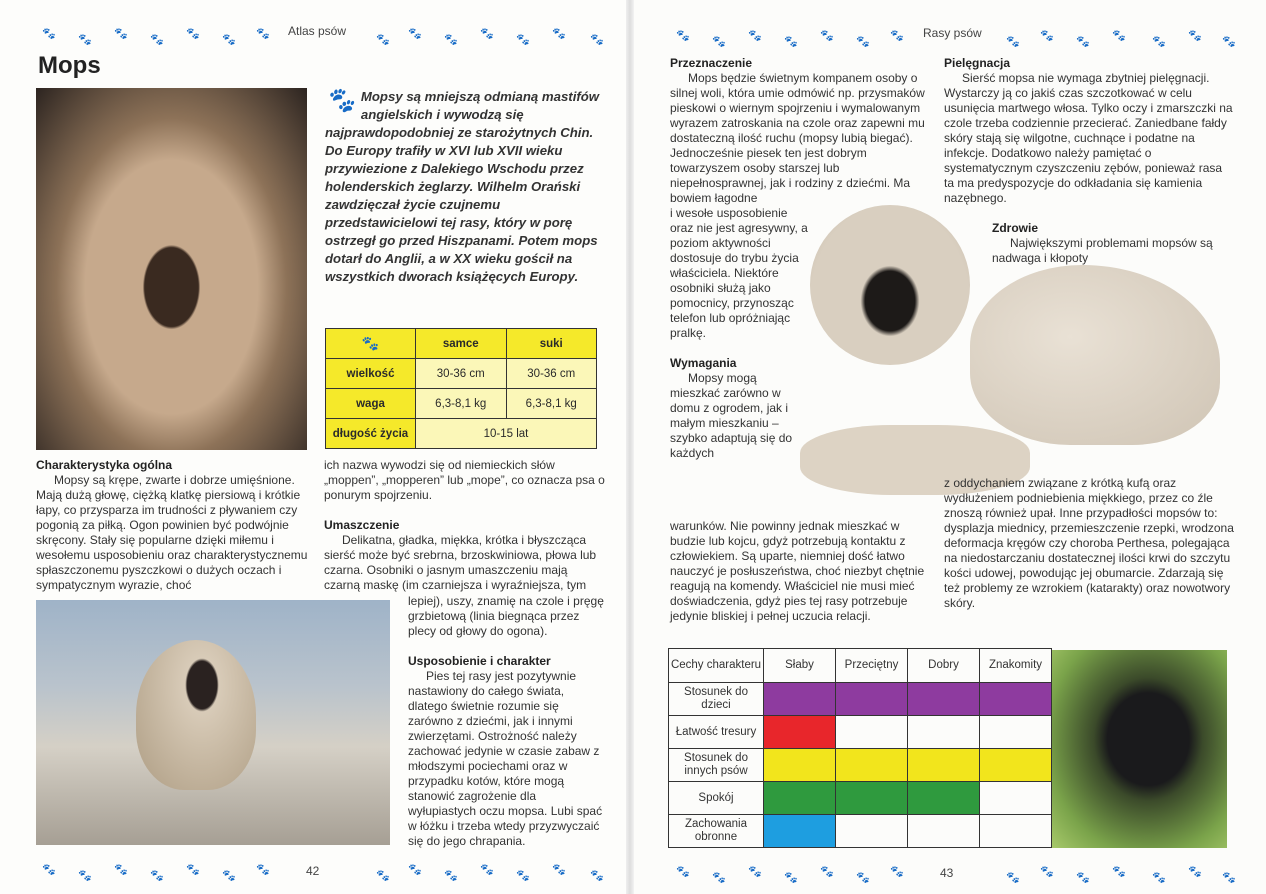  What do you see at coordinates (630, 447) in the screenshot?
I see `book-gutter` at bounding box center [630, 447].